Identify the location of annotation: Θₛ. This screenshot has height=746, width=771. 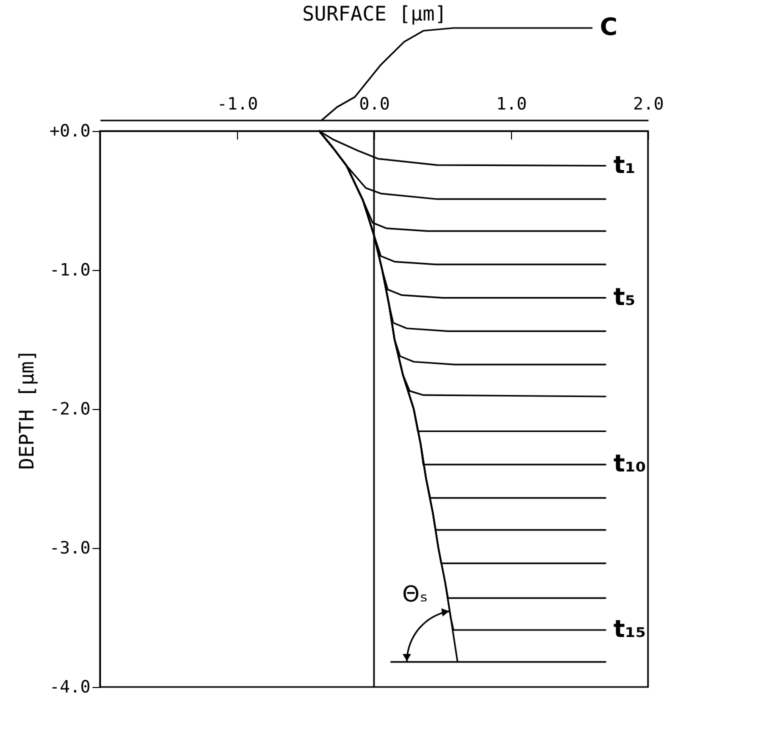
(415, 595).